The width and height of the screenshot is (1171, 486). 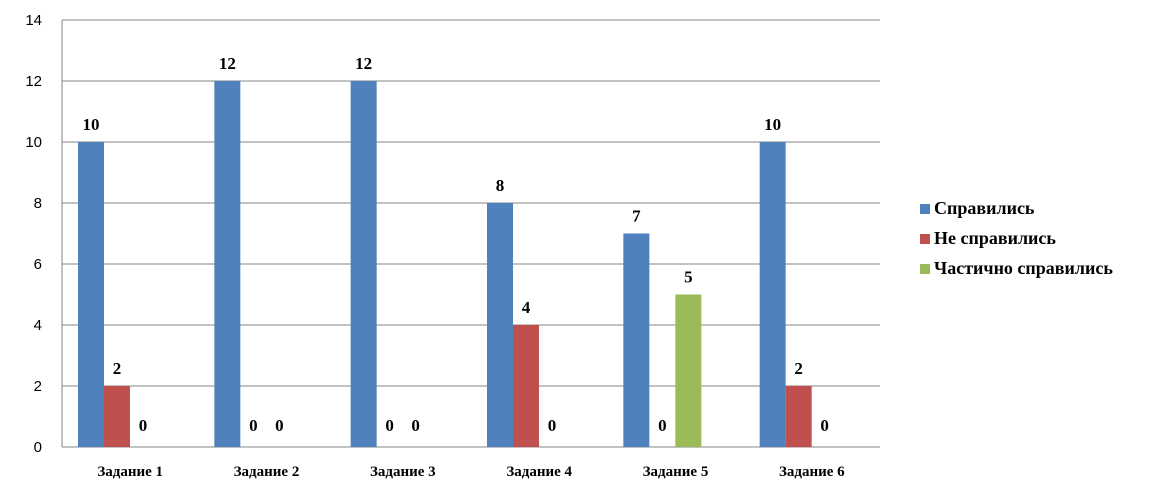 What do you see at coordinates (1023, 268) in the screenshot?
I see `legend-label: Частично справились` at bounding box center [1023, 268].